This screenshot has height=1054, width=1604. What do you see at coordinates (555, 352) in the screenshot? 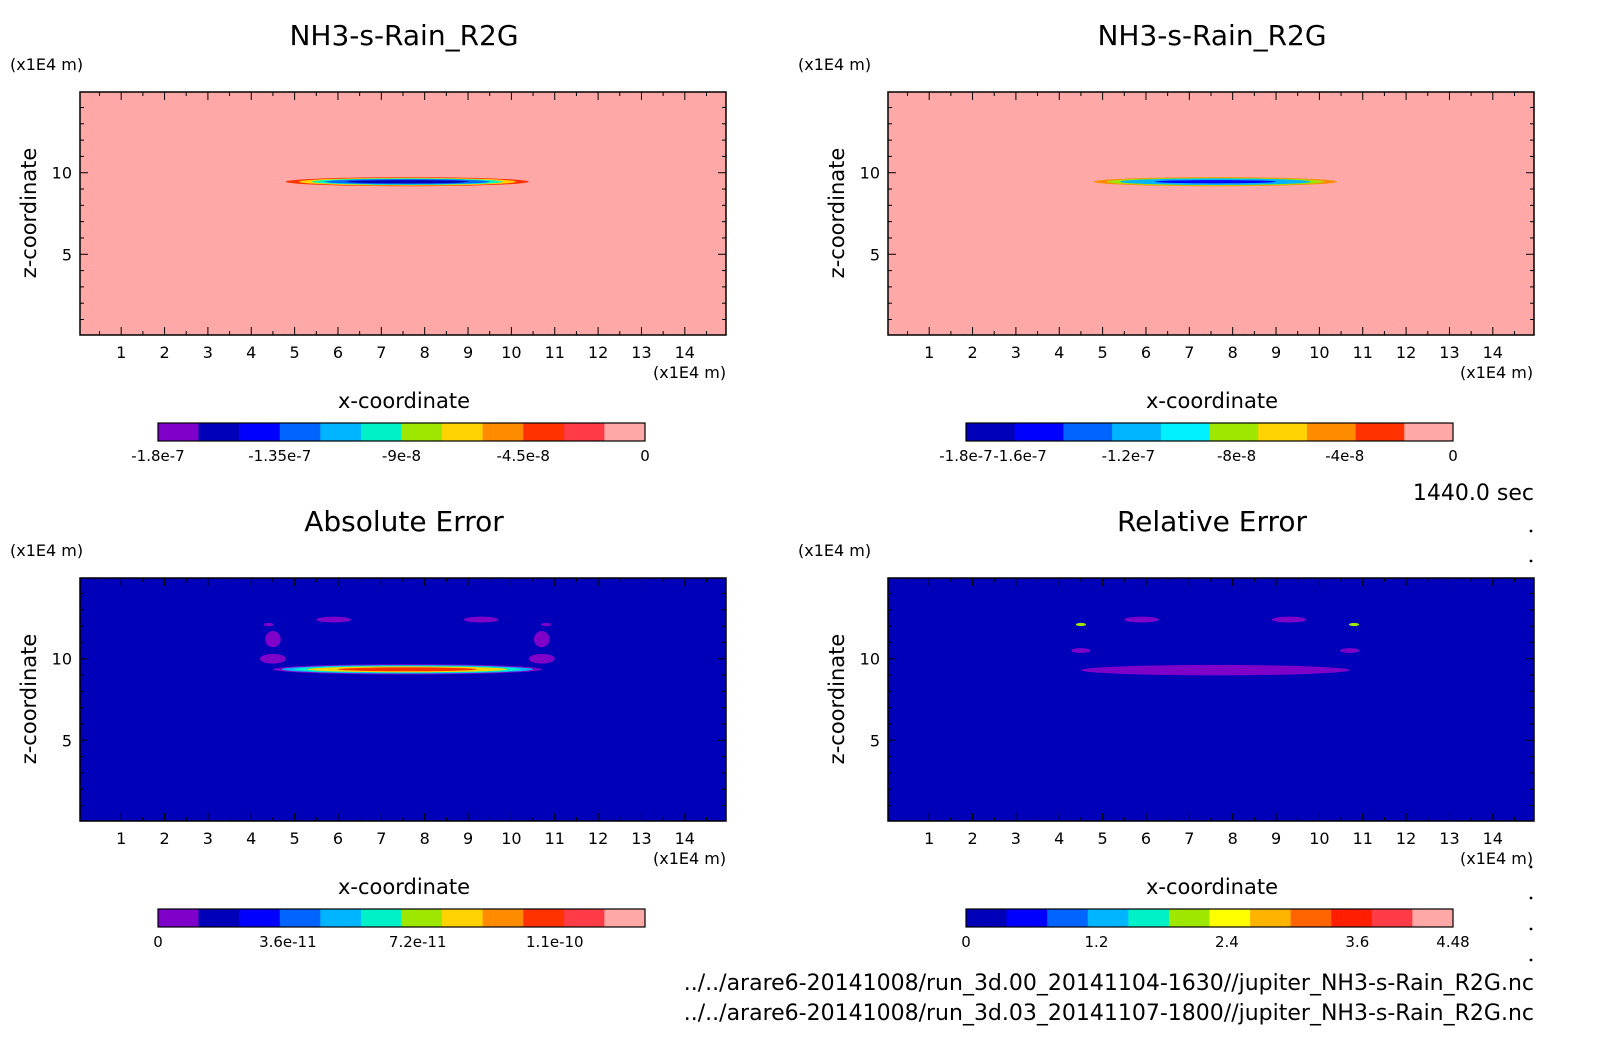
I see `x-tick-label: 11` at bounding box center [555, 352].